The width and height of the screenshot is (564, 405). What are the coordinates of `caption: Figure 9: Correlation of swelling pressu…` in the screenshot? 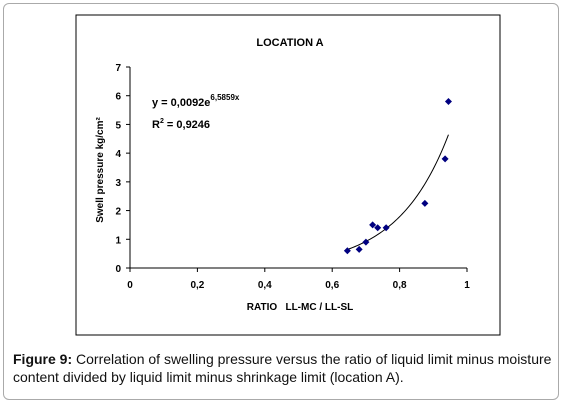 It's located at (283, 368).